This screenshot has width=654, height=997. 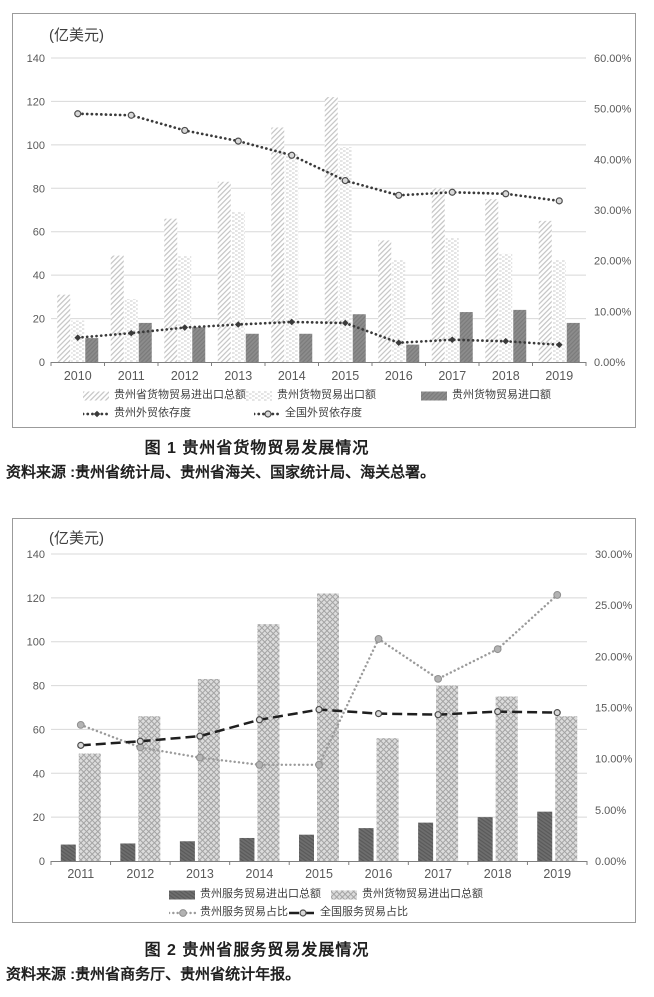 I want to click on svg-text: 2010, so click(x=78, y=376).